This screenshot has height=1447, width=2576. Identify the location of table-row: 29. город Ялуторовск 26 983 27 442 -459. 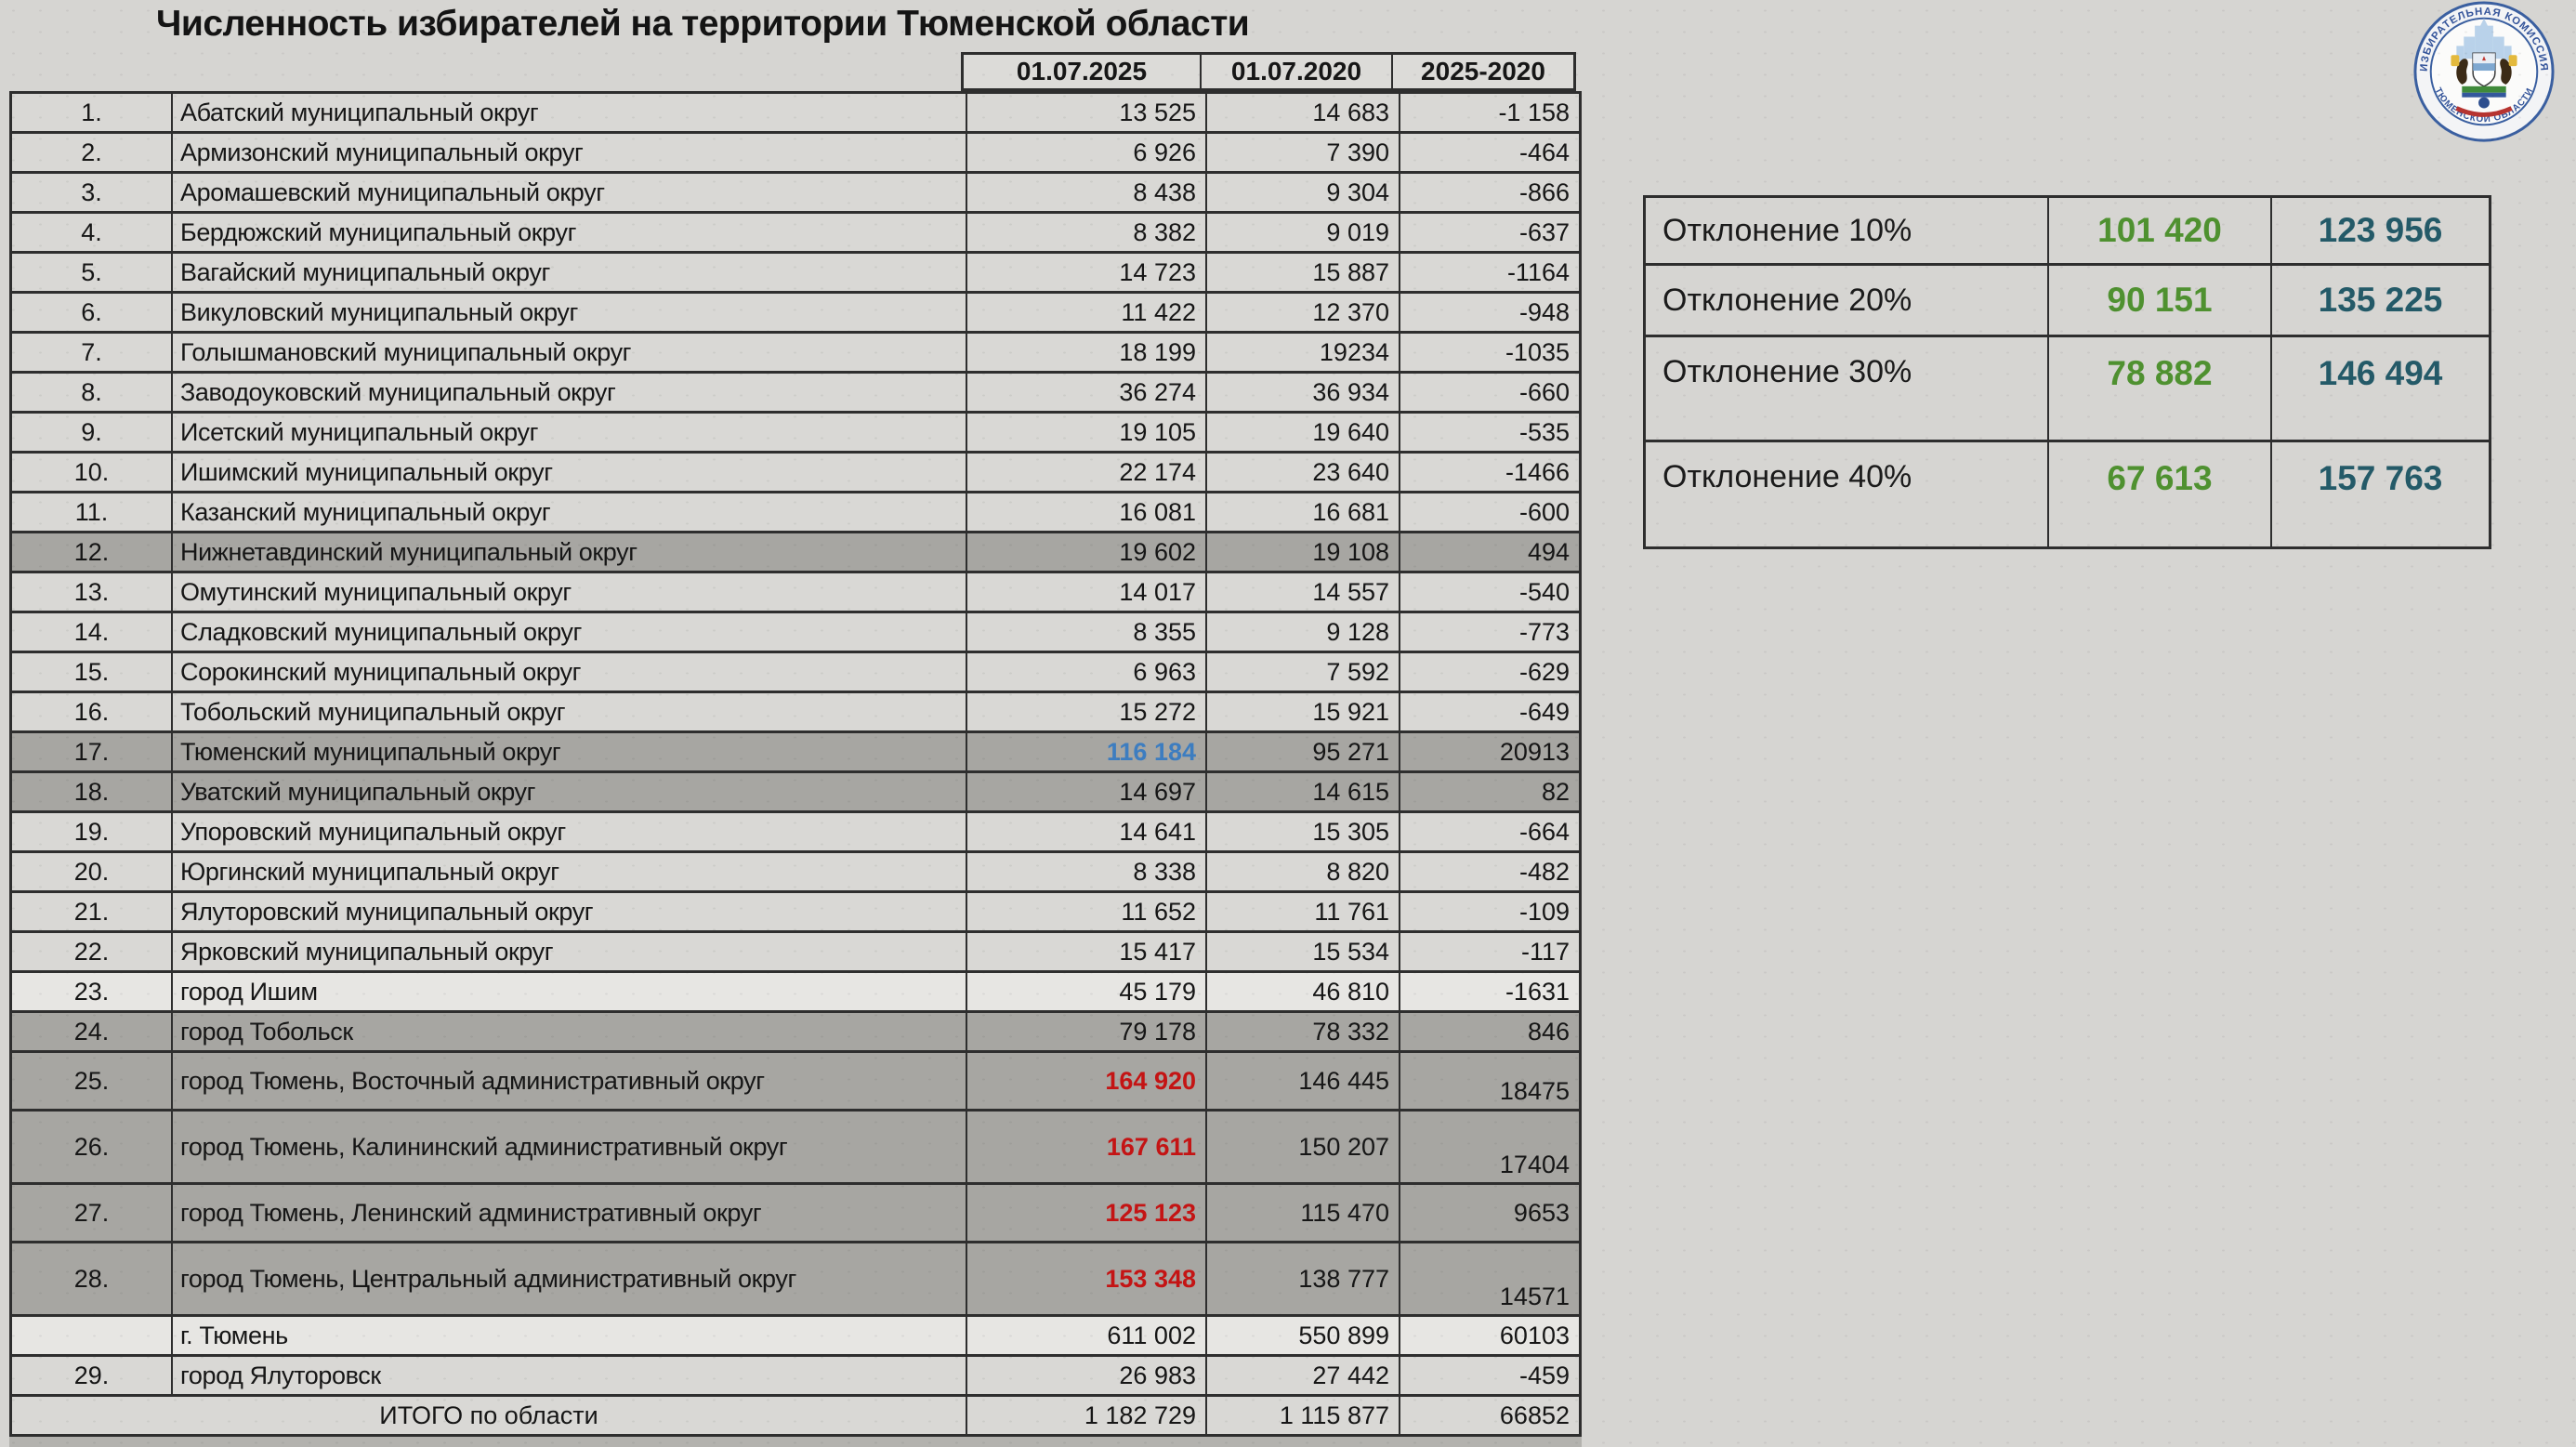
(795, 1377).